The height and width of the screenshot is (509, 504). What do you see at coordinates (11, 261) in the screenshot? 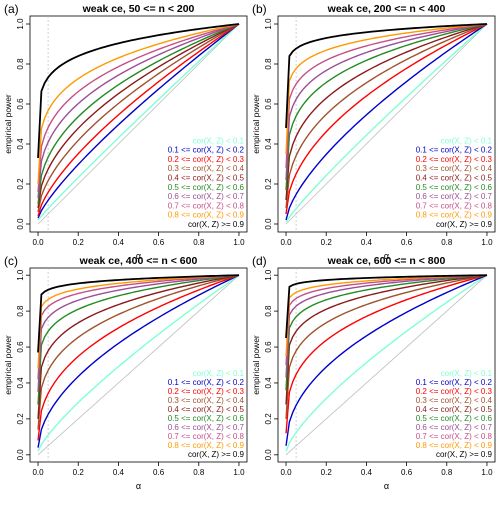
I see `panel-label: (c)` at bounding box center [11, 261].